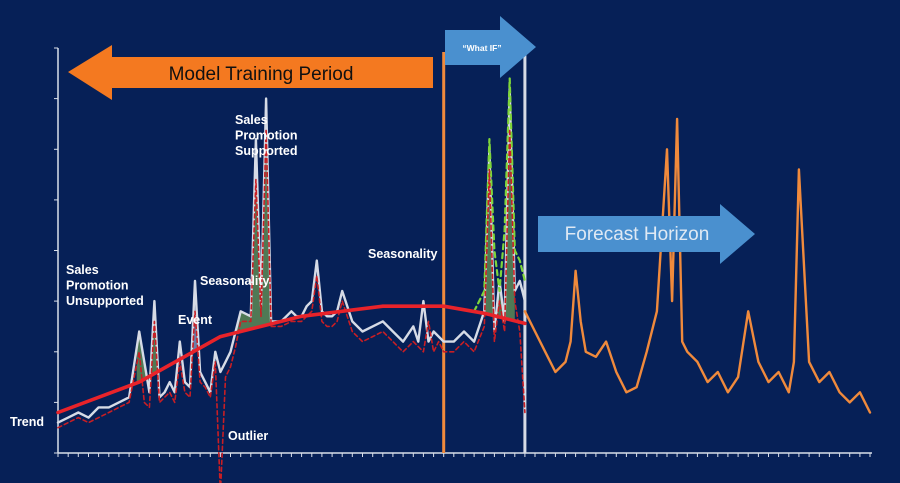 The width and height of the screenshot is (900, 483). Describe the element at coordinates (105, 285) in the screenshot. I see `annotation-promo-unsupported: Sales Promotion Unsupported` at that location.